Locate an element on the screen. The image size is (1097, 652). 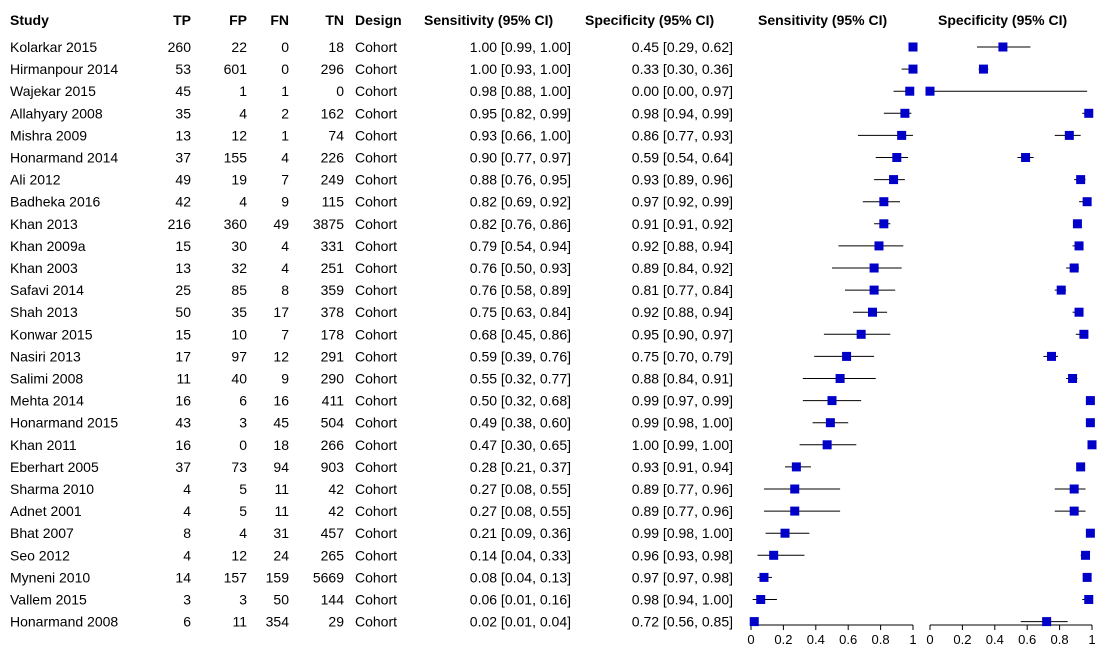
study-name: Khan 2011 is located at coordinates (43, 445).